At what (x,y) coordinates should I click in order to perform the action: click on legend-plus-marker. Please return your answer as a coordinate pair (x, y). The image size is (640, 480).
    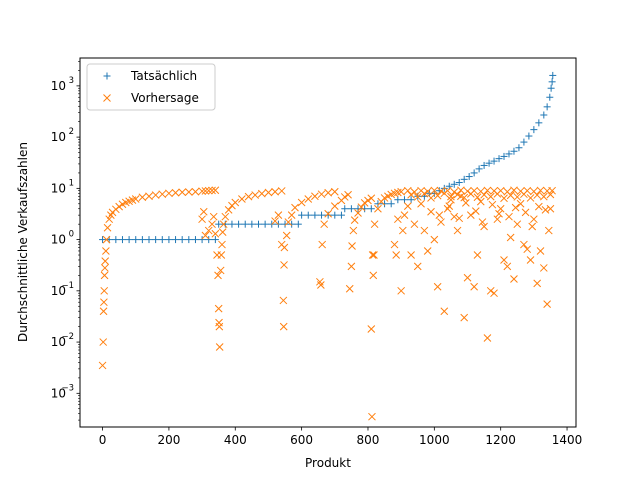
    Looking at the image, I should click on (107, 76).